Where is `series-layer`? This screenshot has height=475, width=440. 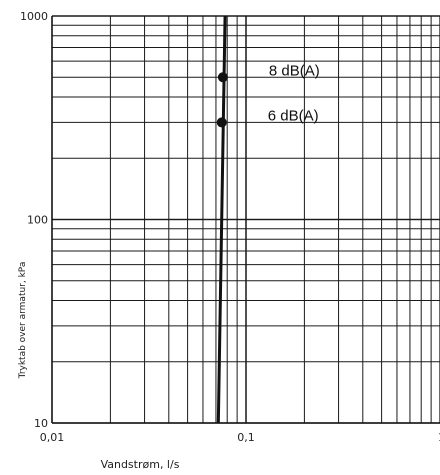 series-layer is located at coordinates (221, 219).